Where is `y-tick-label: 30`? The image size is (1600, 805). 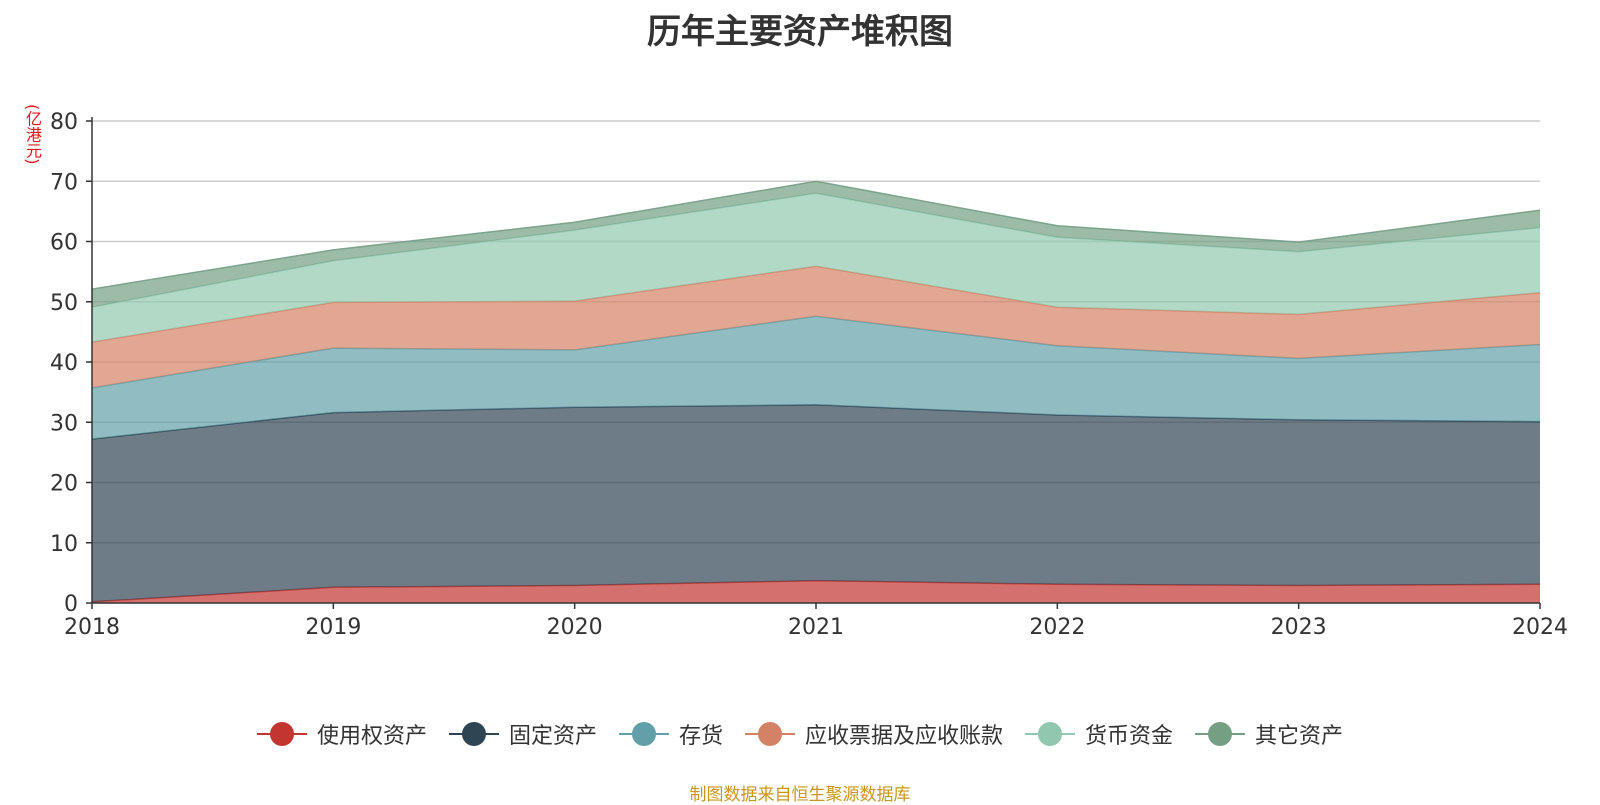
y-tick-label: 30 is located at coordinates (64, 423).